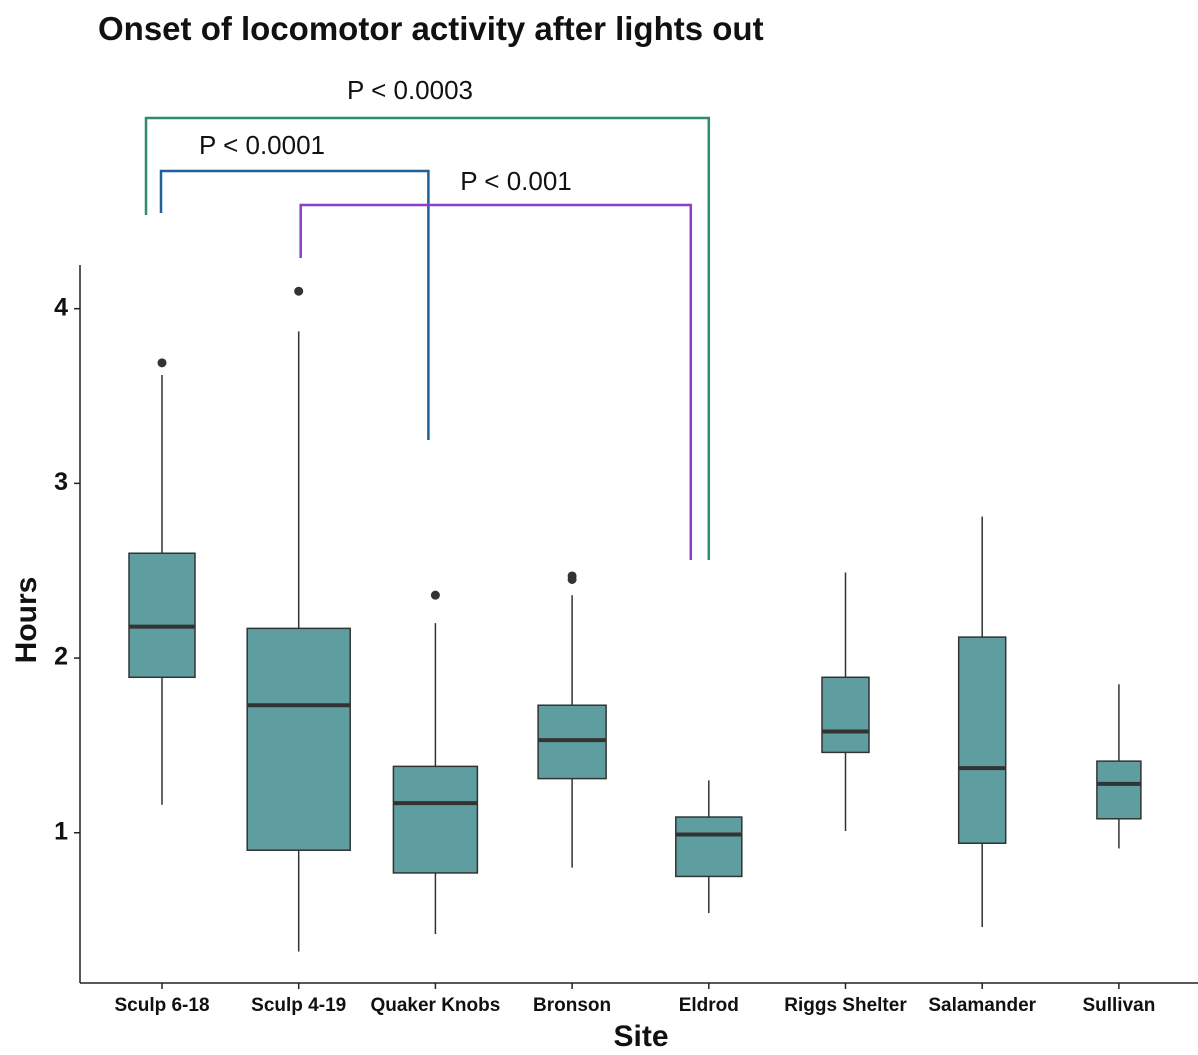 This screenshot has width=1198, height=1055. Describe the element at coordinates (61, 657) in the screenshot. I see `y-tick-label: 2` at that location.